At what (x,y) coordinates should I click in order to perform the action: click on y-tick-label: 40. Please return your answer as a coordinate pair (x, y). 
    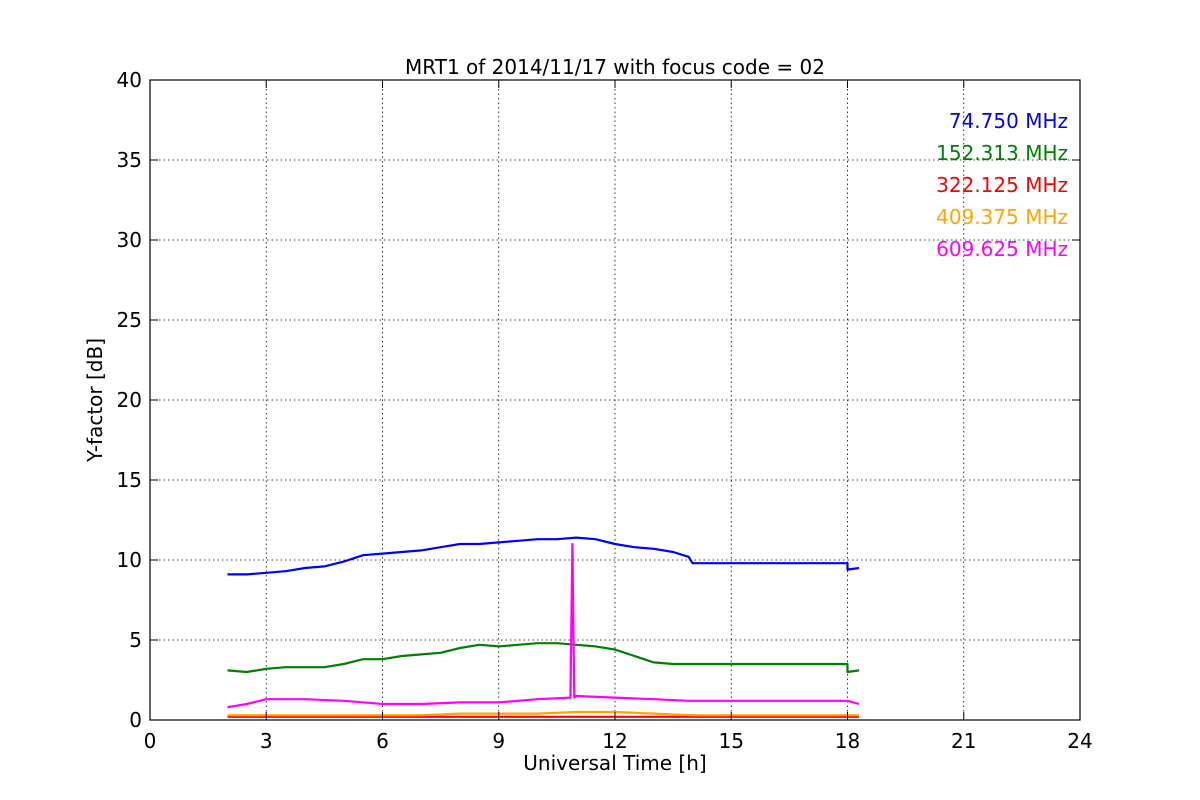
    Looking at the image, I should click on (129, 80).